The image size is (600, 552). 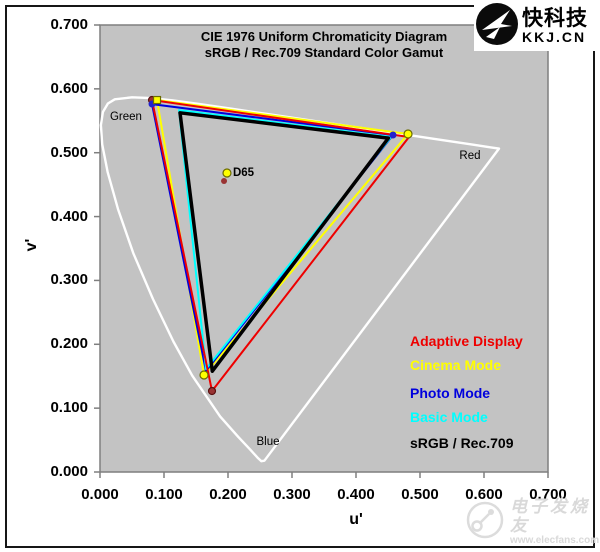 What do you see at coordinates (449, 417) in the screenshot?
I see `legend-item-basic-mode: Basic Mode` at bounding box center [449, 417].